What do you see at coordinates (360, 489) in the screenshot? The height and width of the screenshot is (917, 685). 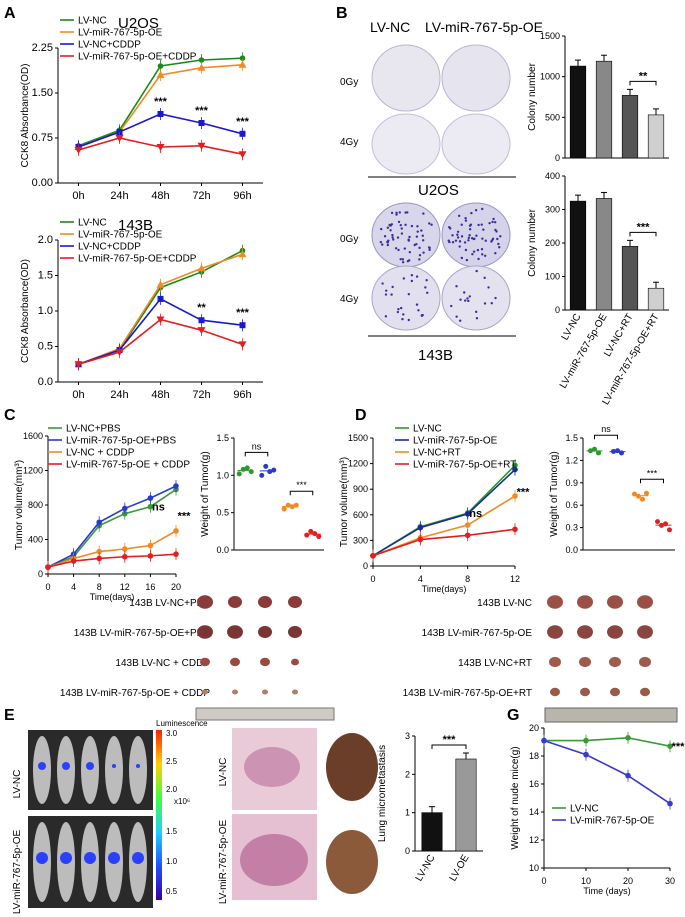 I see `D1-y-tick-label: 900` at bounding box center [360, 489].